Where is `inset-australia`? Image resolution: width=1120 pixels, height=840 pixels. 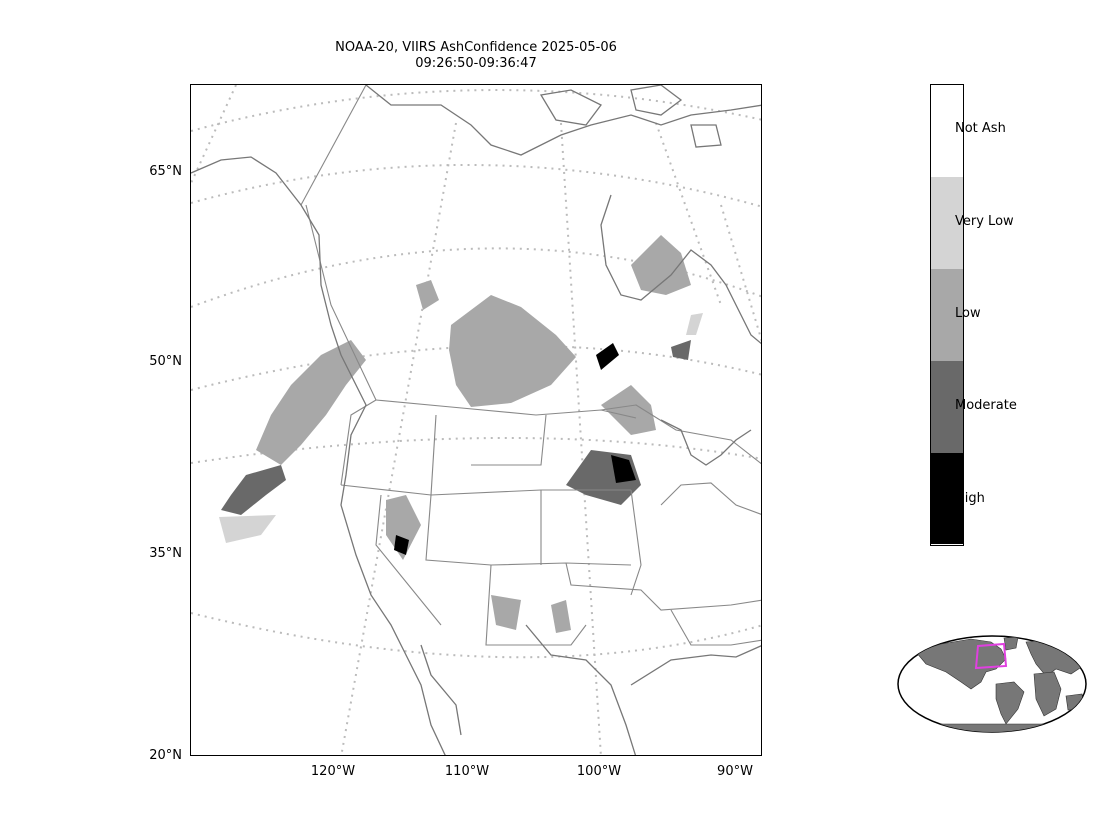
inset-australia is located at coordinates (1075, 702).